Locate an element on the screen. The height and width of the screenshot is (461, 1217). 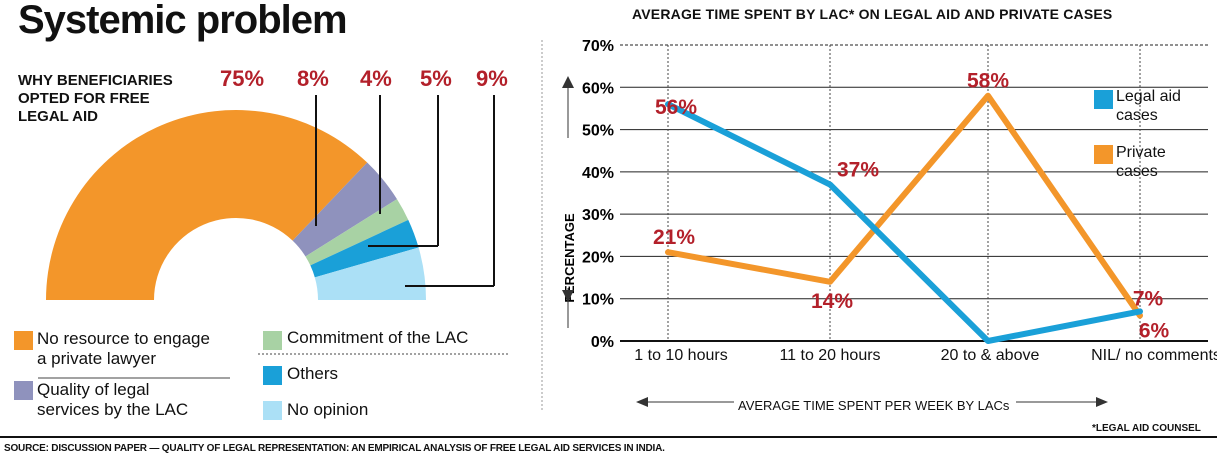
data-label: 56% is located at coordinates (676, 107).